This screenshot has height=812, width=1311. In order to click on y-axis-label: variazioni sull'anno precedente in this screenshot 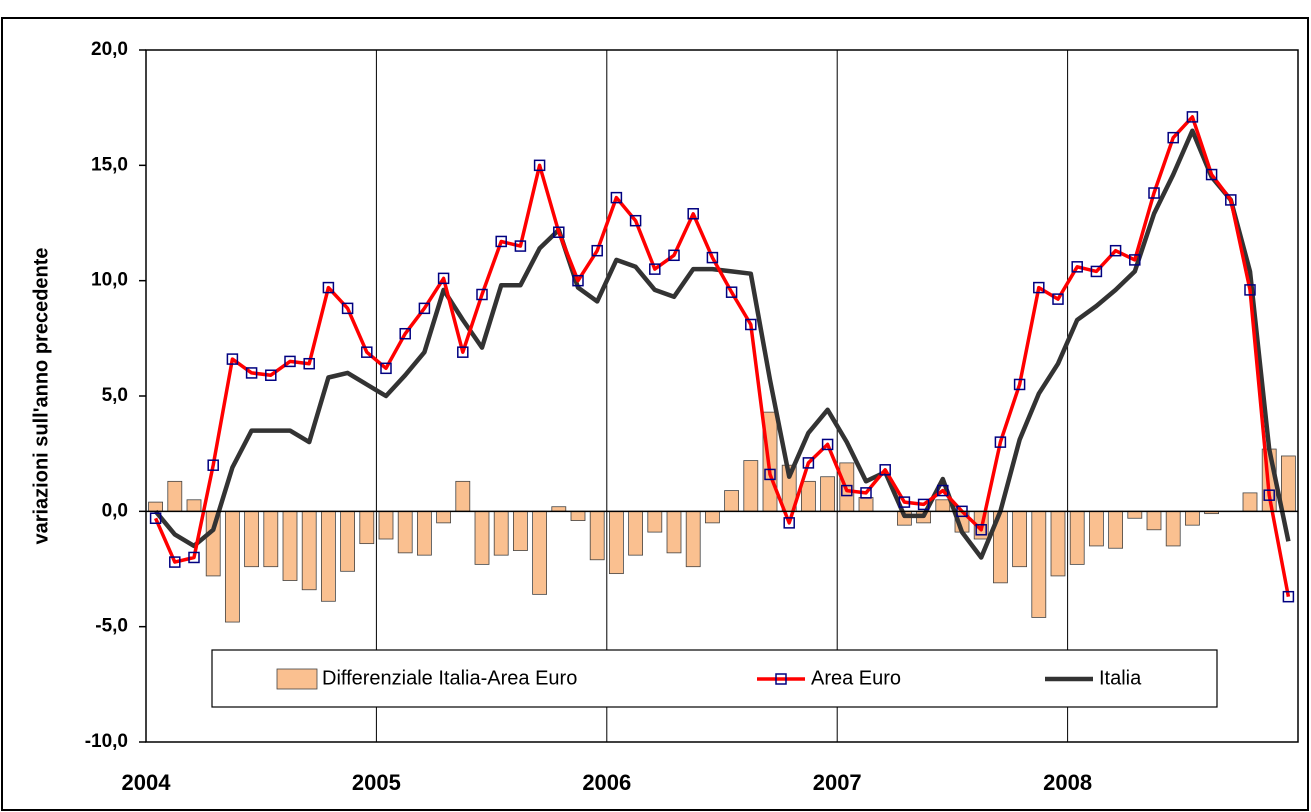, I will do `click(41, 395)`.